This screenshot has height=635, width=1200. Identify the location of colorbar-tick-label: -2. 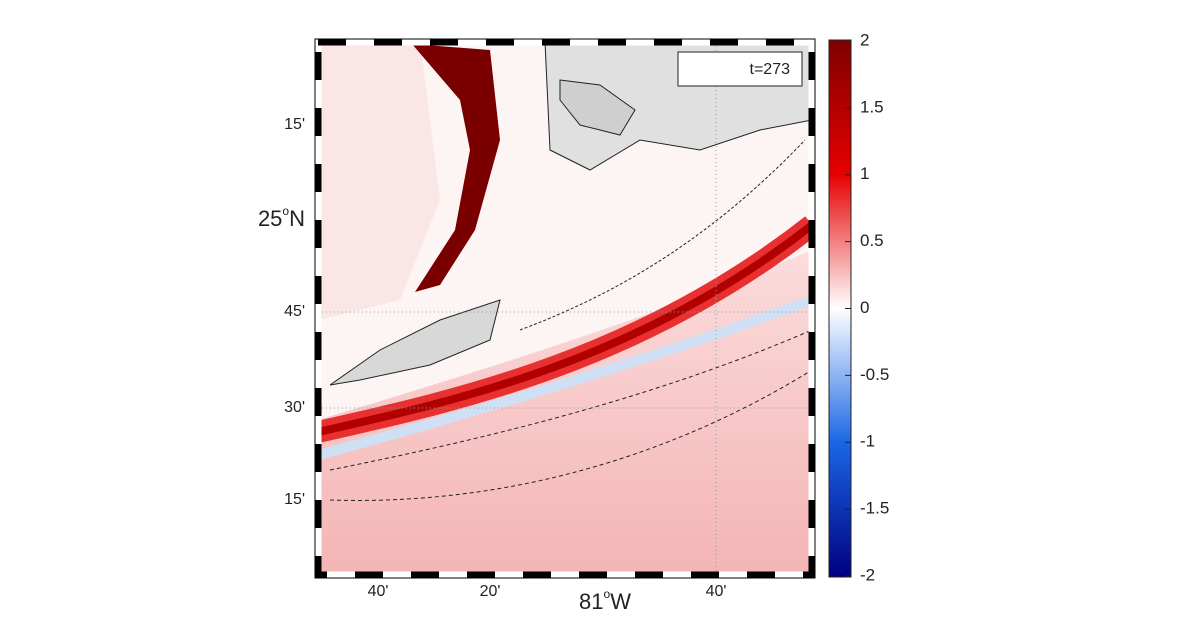
(867, 574).